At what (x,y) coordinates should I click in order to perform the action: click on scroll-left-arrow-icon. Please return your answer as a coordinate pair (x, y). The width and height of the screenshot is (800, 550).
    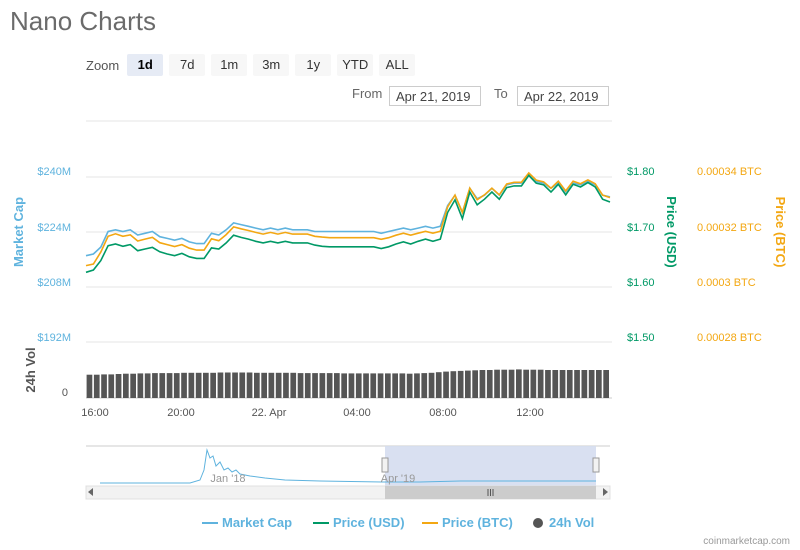
    Looking at the image, I should click on (90, 492).